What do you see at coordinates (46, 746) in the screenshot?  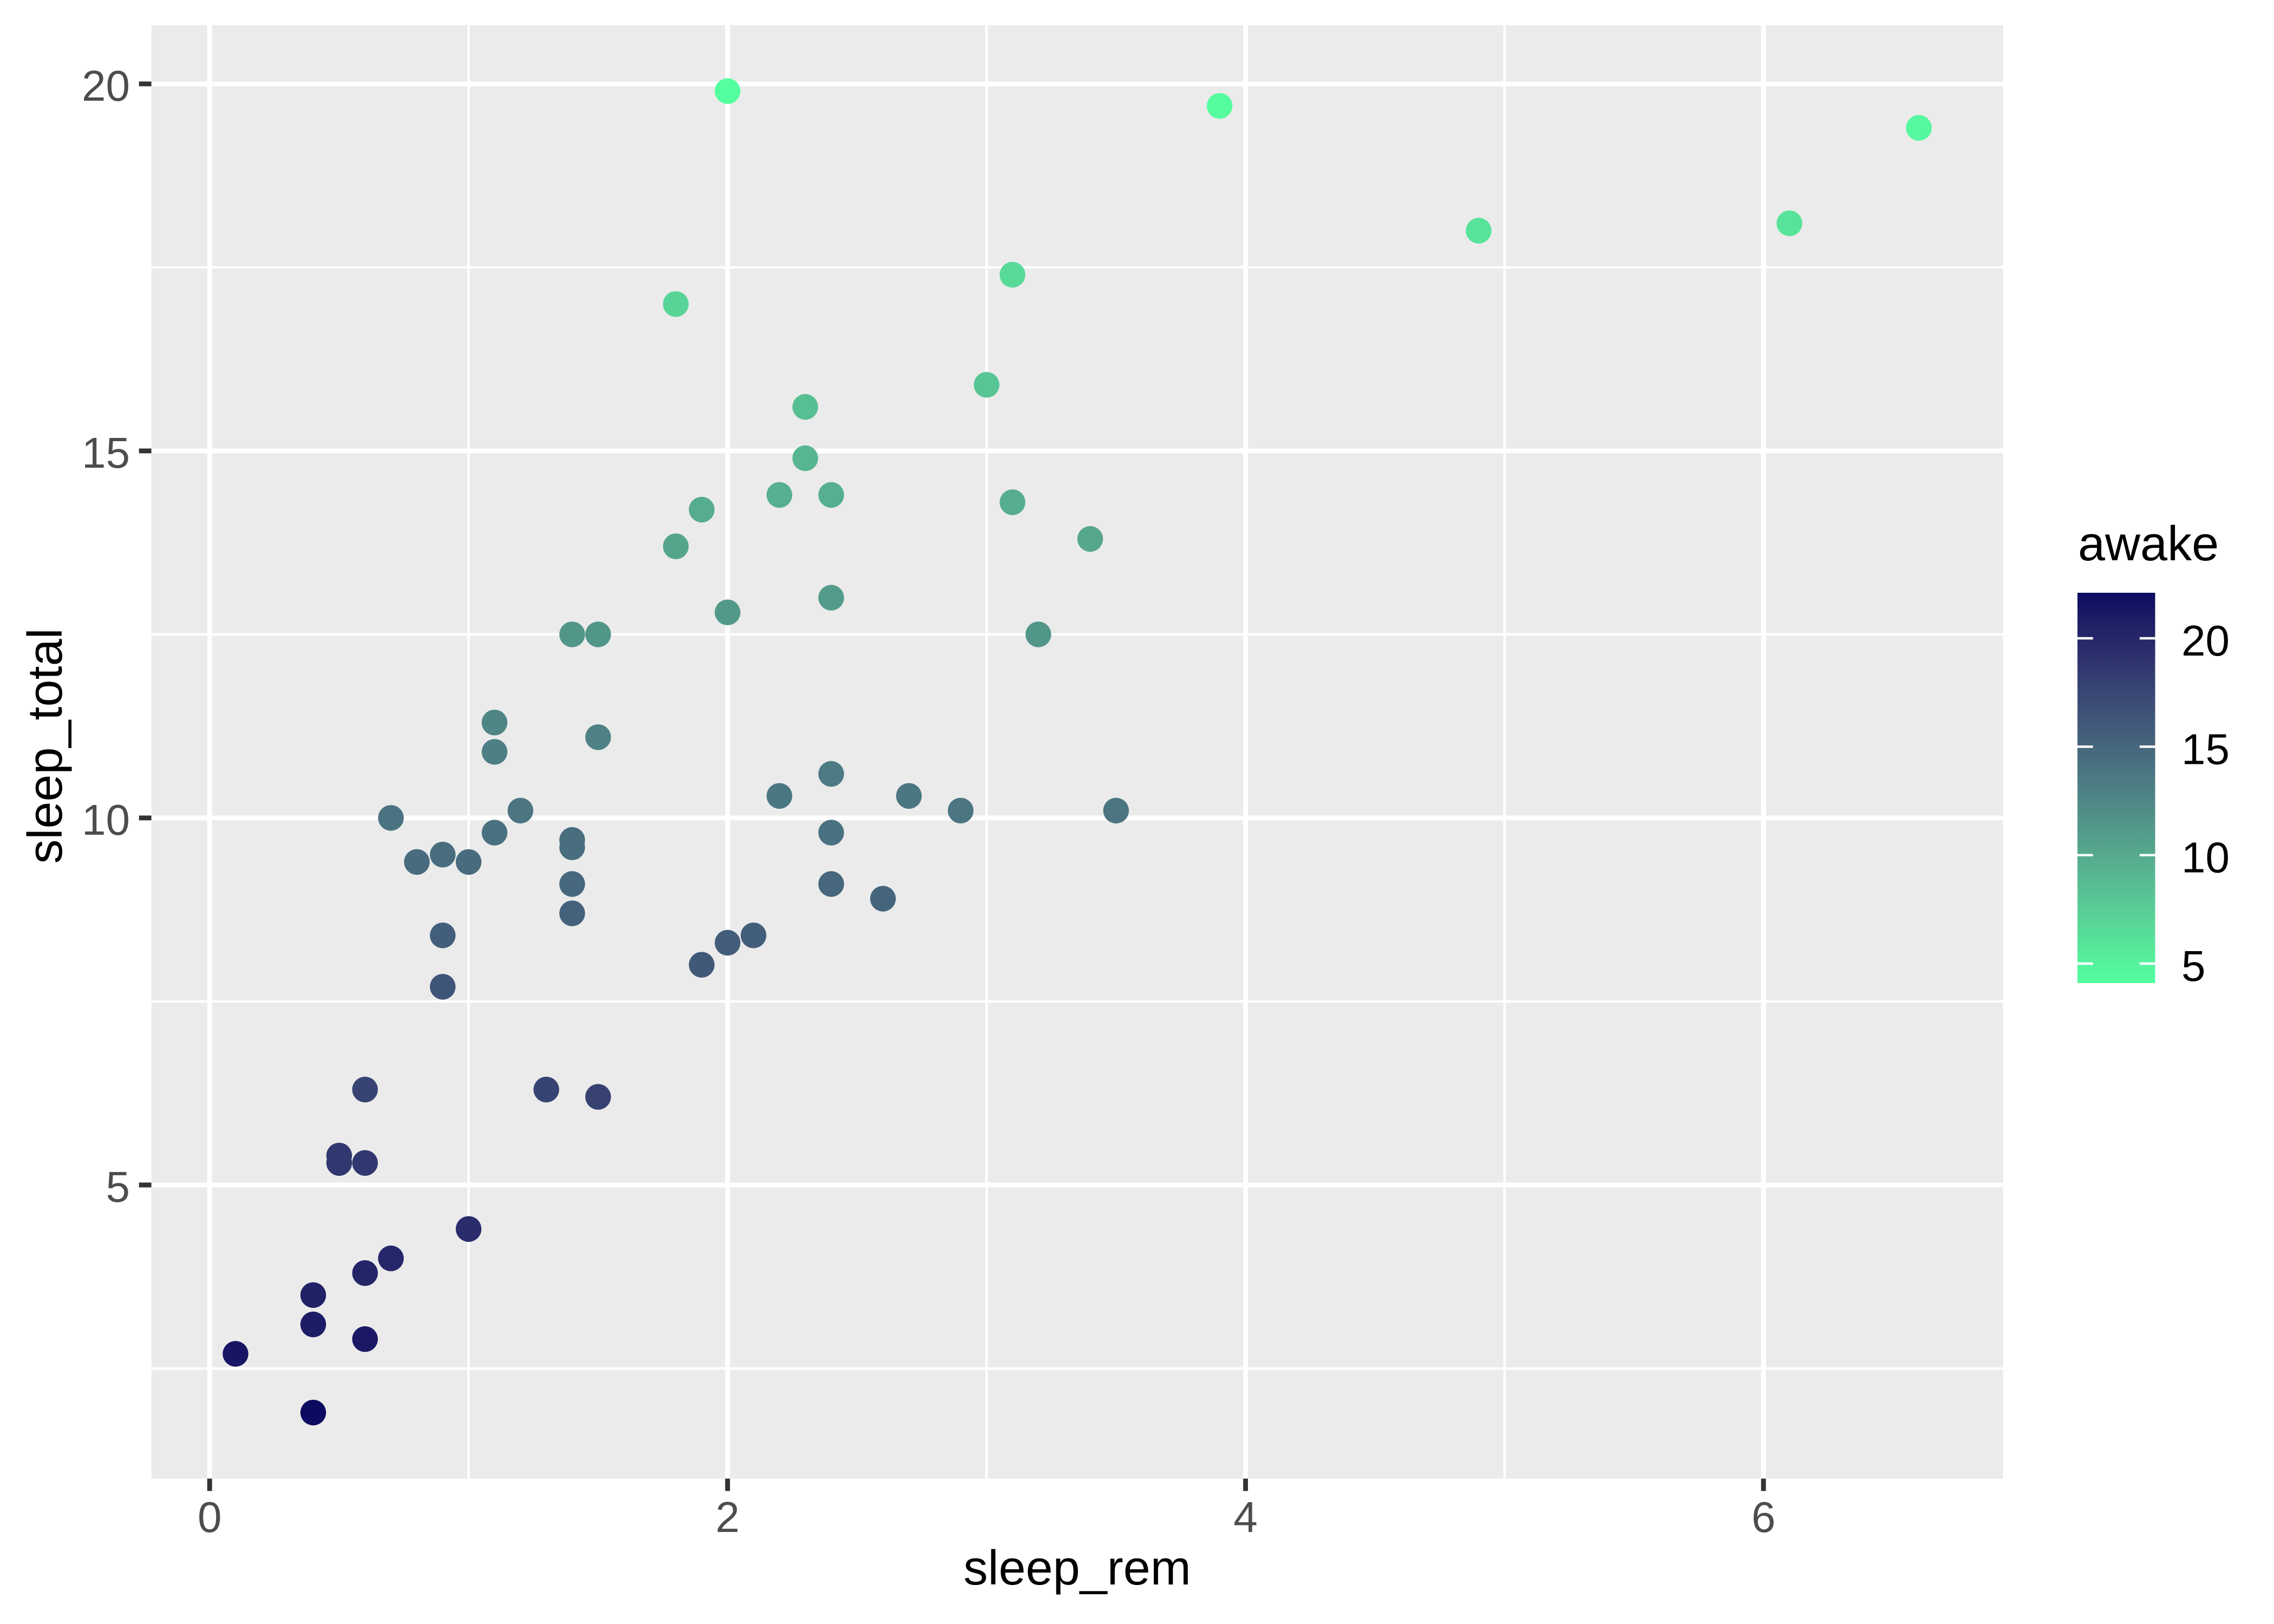 I see `svg-text: sleep_total` at bounding box center [46, 746].